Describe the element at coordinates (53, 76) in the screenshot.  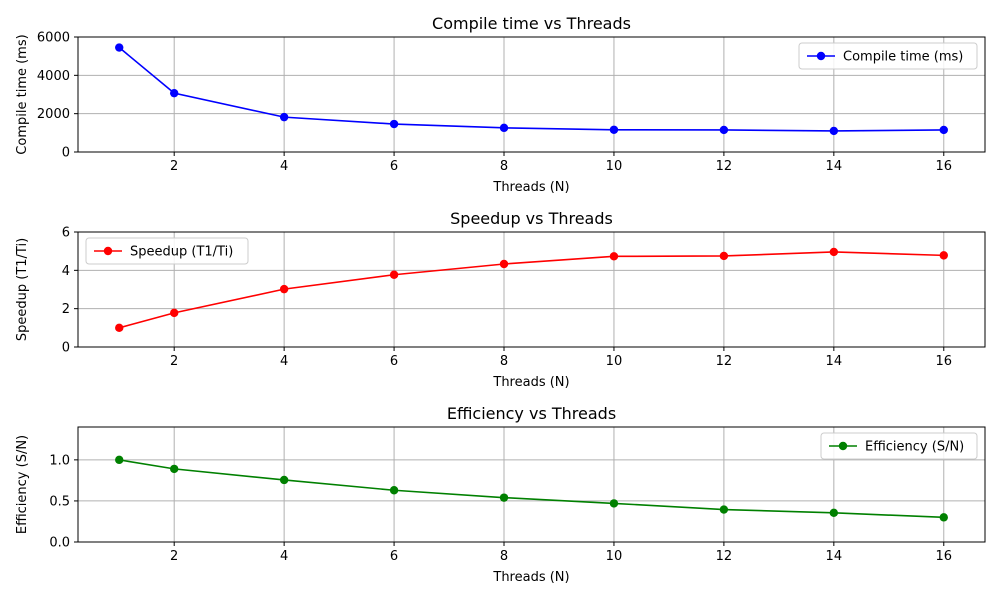
I see `y-tick-label: 4000` at that location.